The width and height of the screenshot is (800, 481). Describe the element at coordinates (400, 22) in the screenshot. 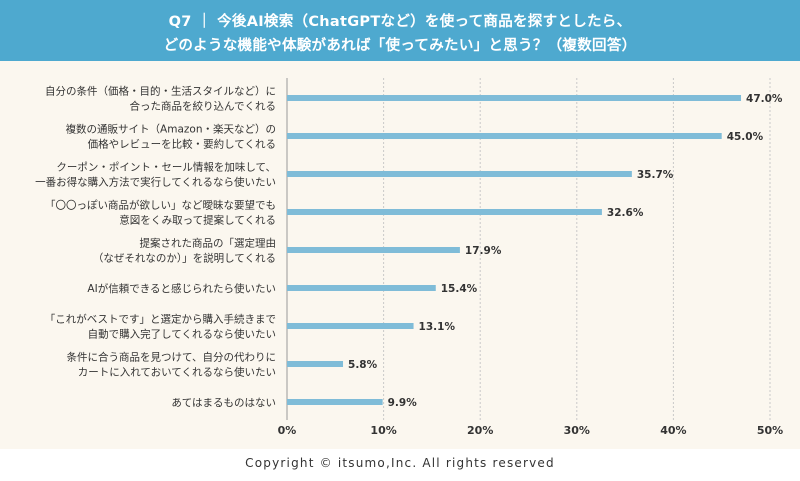

I see `chart-title-line-1: Q7 ｜ 今後AI検索（ChatGPTなど）を使って商品を探すとしたら、` at that location.